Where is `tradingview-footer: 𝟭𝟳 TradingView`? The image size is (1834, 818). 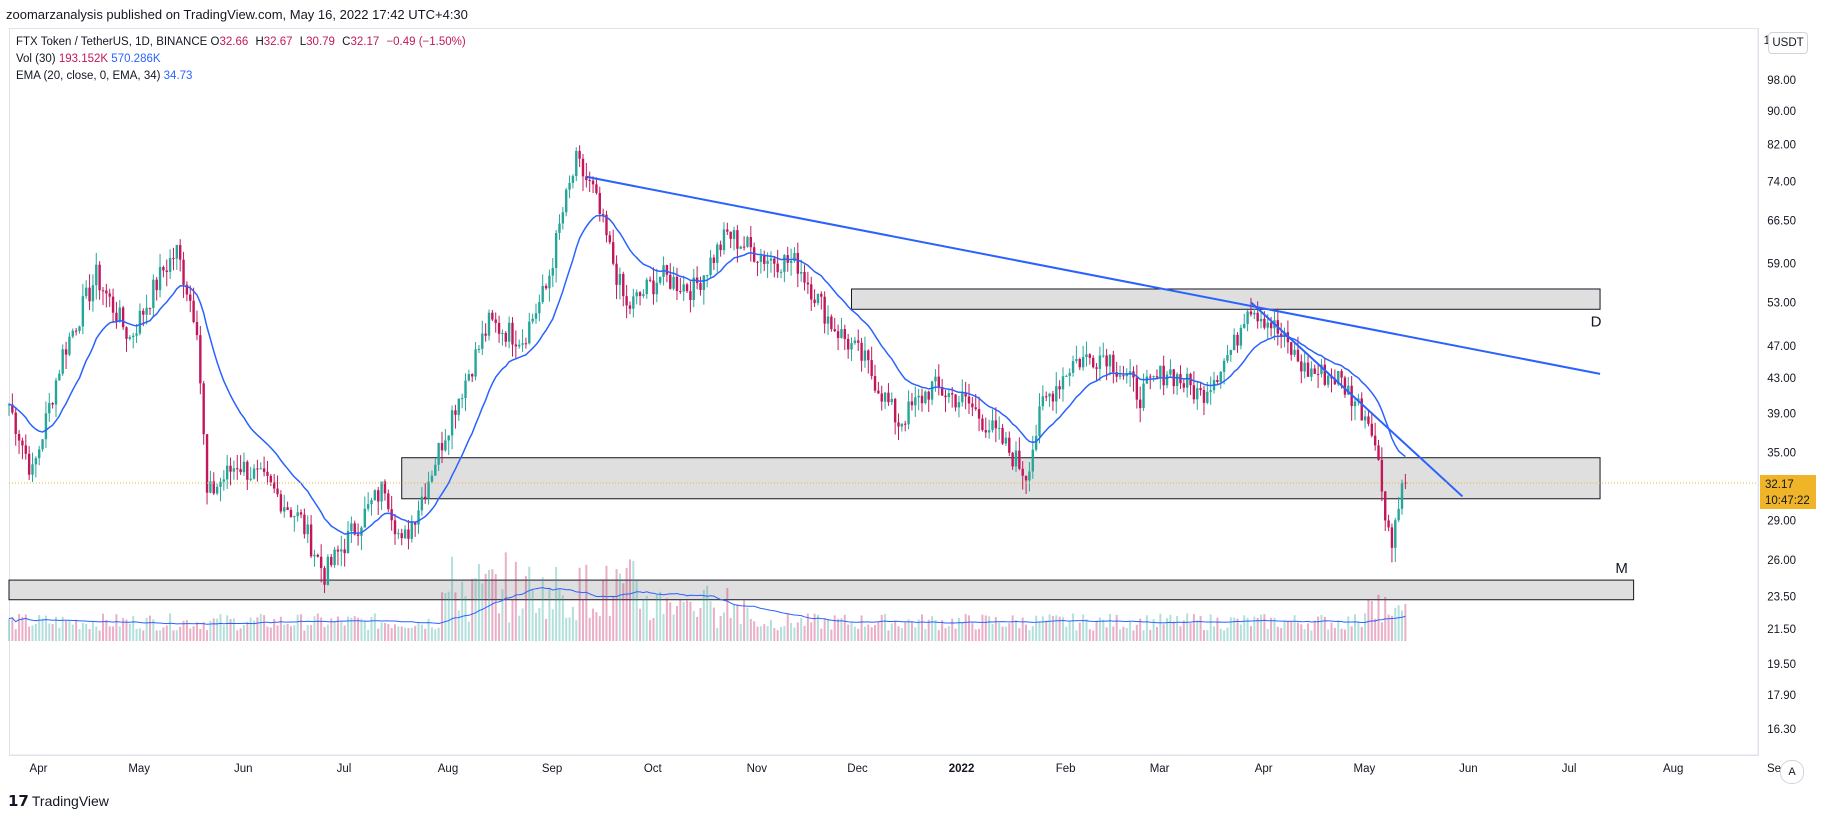 tradingview-footer: 𝟭𝟳 TradingView is located at coordinates (58, 801).